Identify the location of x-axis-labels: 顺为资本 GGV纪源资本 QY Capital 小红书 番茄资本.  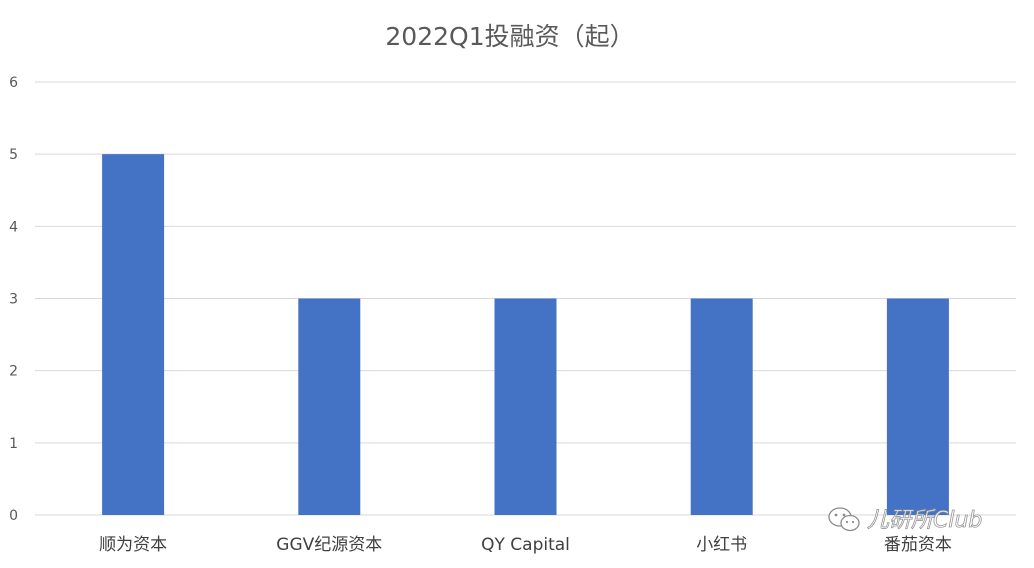
(525, 545).